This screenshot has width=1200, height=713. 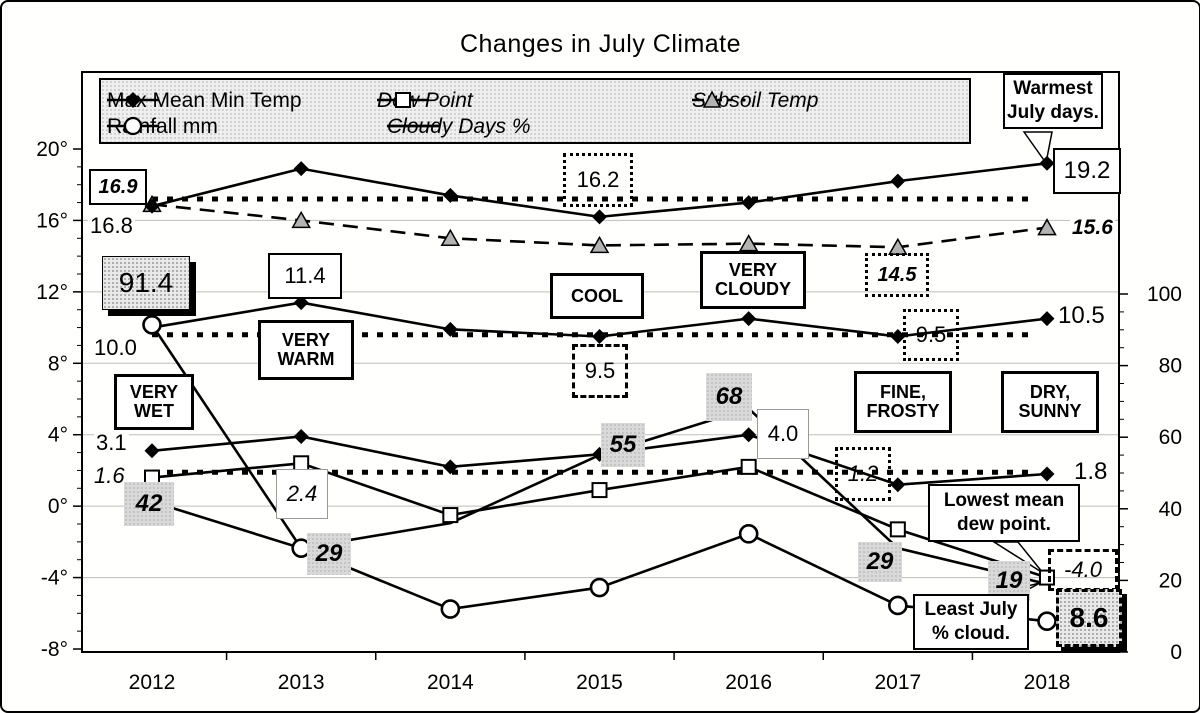 What do you see at coordinates (600, 371) in the screenshot?
I see `label-mean-2015: 9.5` at bounding box center [600, 371].